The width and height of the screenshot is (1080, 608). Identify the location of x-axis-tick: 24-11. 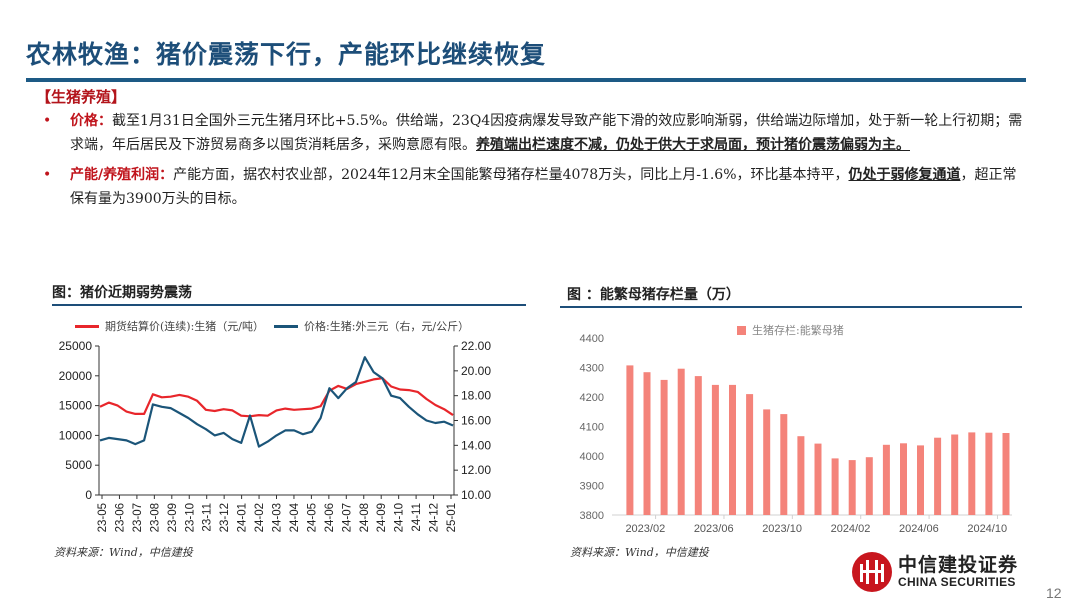
(417, 517).